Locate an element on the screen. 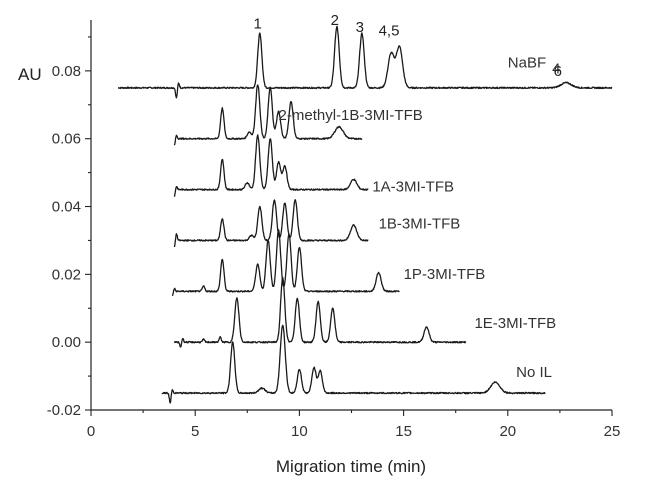 This screenshot has height=483, width=652. x-tick-label: 25 is located at coordinates (612, 431).